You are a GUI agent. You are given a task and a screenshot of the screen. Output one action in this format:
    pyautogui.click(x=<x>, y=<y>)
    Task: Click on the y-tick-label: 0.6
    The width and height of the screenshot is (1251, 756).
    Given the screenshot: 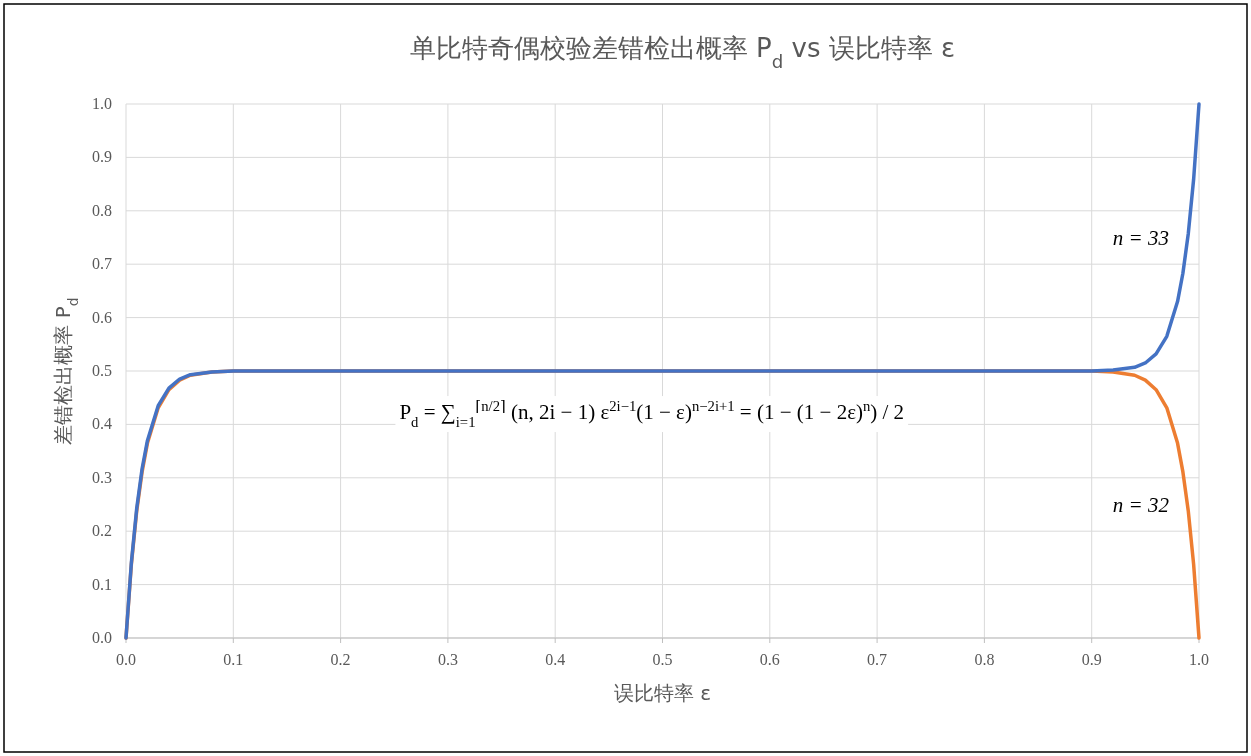 What is the action you would take?
    pyautogui.click(x=102, y=317)
    